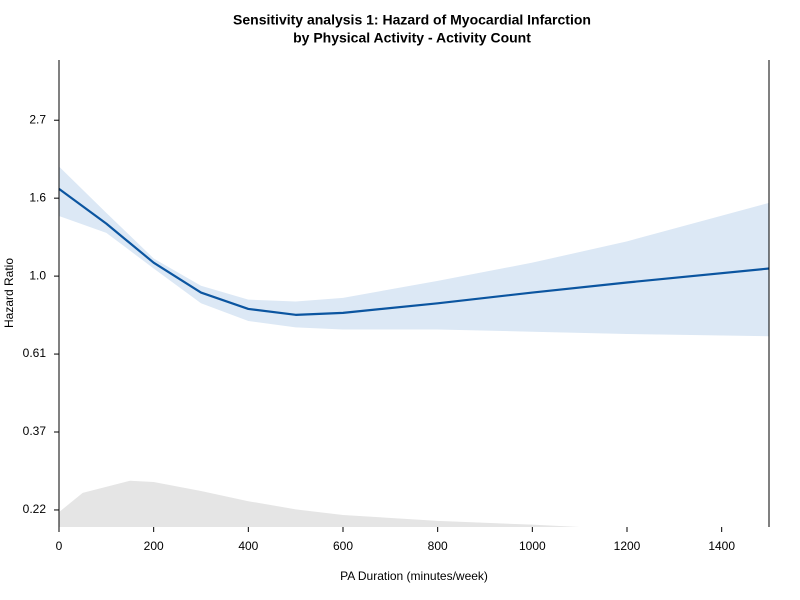 The width and height of the screenshot is (800, 600). What do you see at coordinates (319, 503) in the screenshot?
I see `density-area` at bounding box center [319, 503].